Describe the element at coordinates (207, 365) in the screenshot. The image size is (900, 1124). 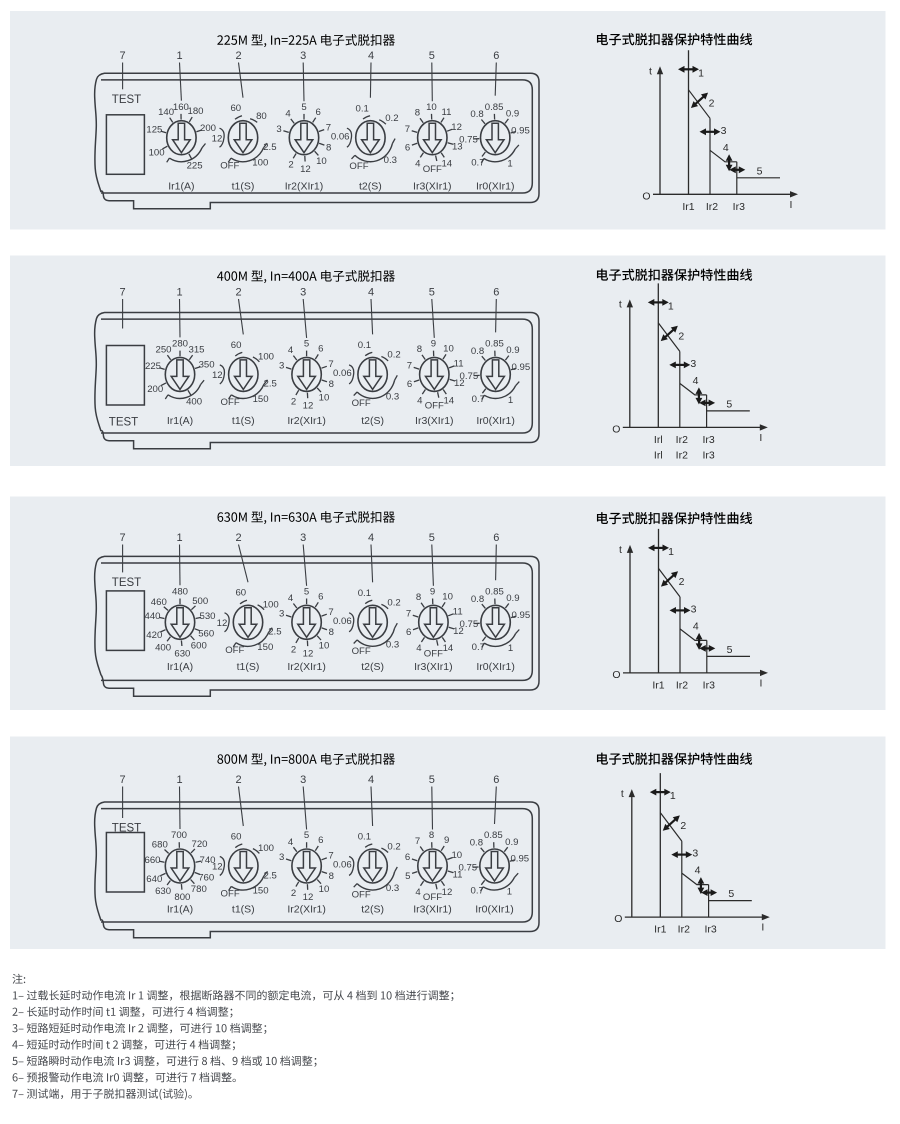
I see `svg-text: 350` at that location.